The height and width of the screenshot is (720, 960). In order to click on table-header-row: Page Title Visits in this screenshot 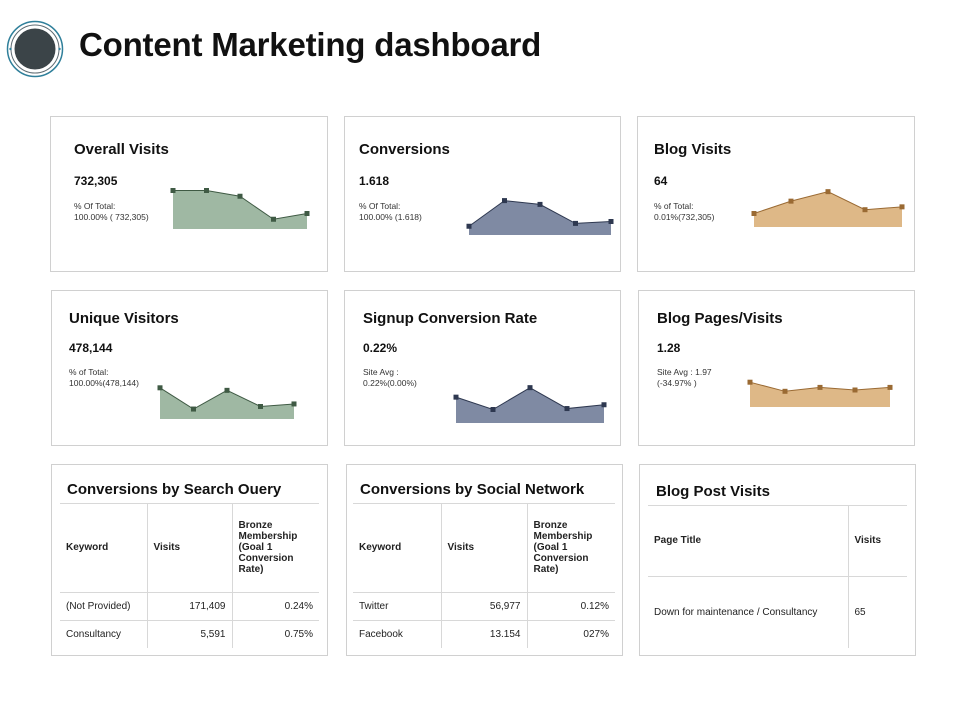, I will do `click(777, 541)`.